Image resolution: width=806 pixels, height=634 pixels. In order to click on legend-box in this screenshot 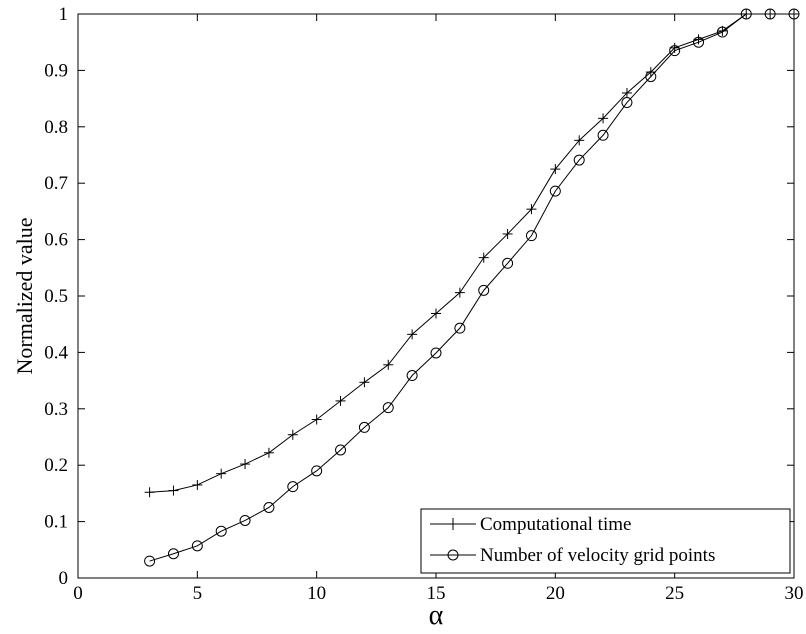, I will do `click(605, 541)`.